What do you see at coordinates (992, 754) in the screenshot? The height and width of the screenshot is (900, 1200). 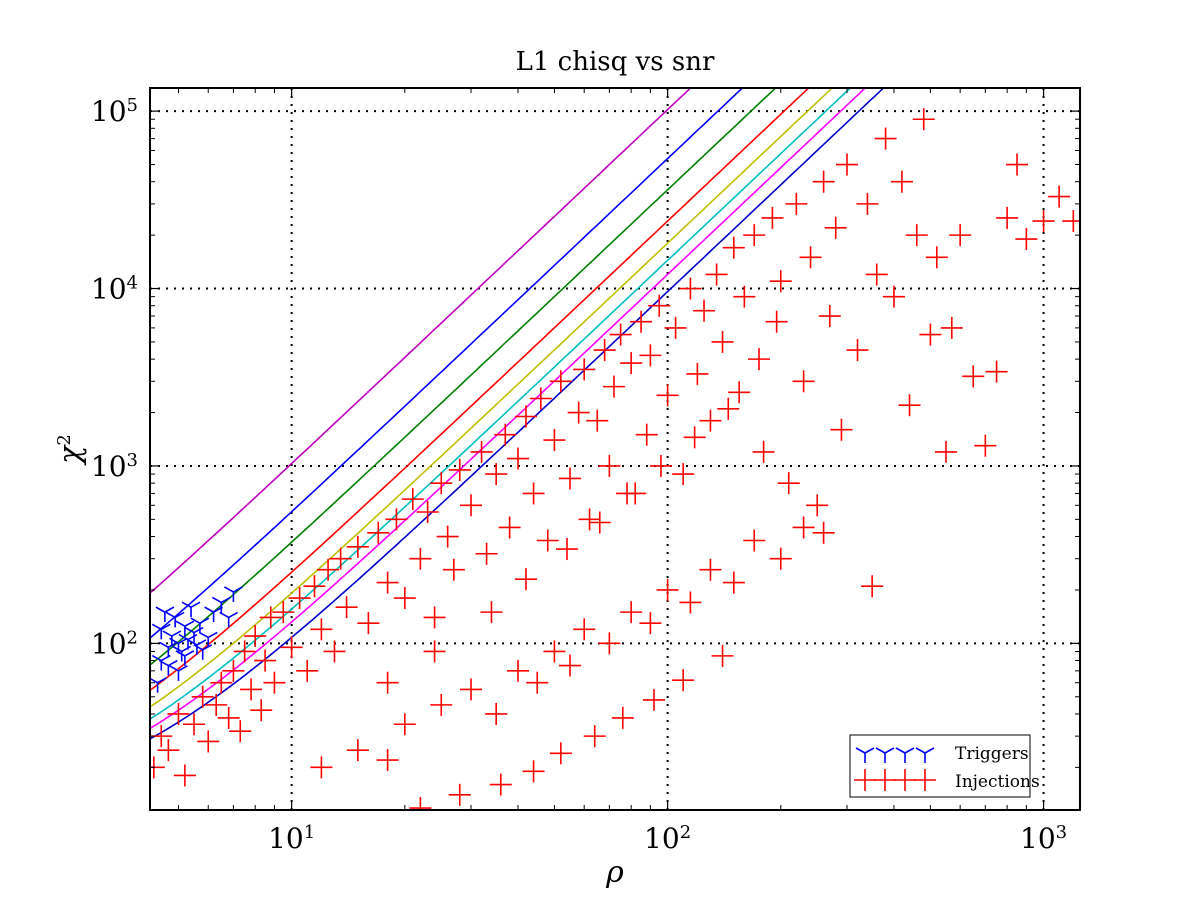 I see `legend-label-triggers: Triggers` at bounding box center [992, 754].